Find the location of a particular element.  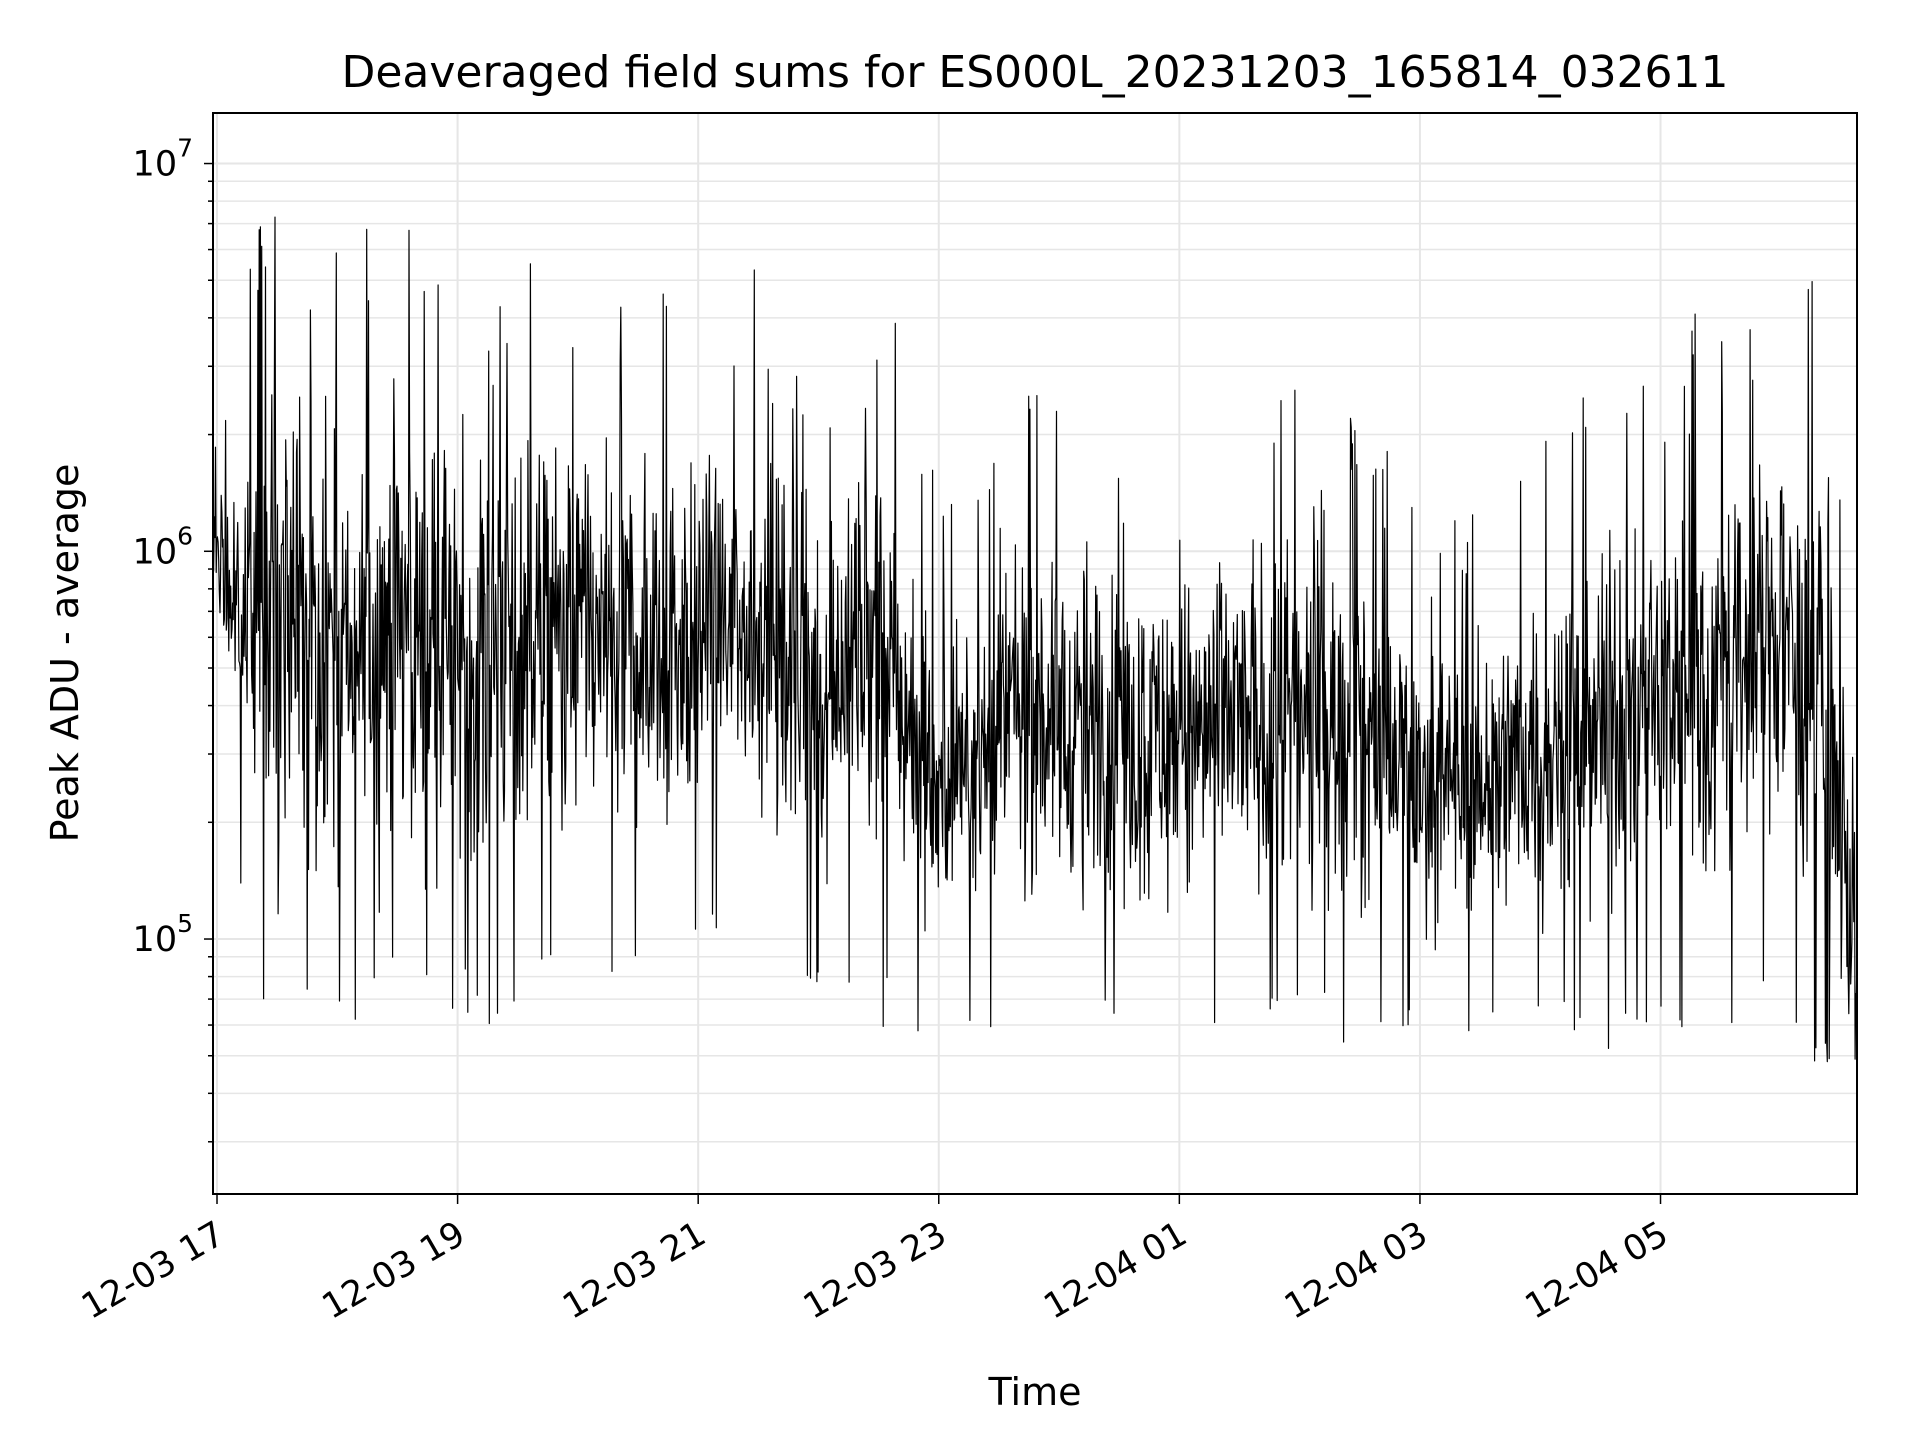

x-tick-label: 12-03 23 is located at coordinates (875, 1270).